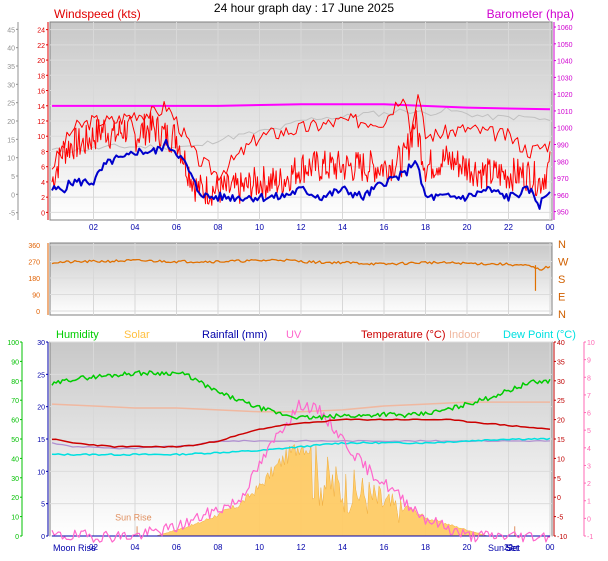 This screenshot has height=561, width=608. I want to click on temperature-axis-tick-label: 40, so click(561, 343).